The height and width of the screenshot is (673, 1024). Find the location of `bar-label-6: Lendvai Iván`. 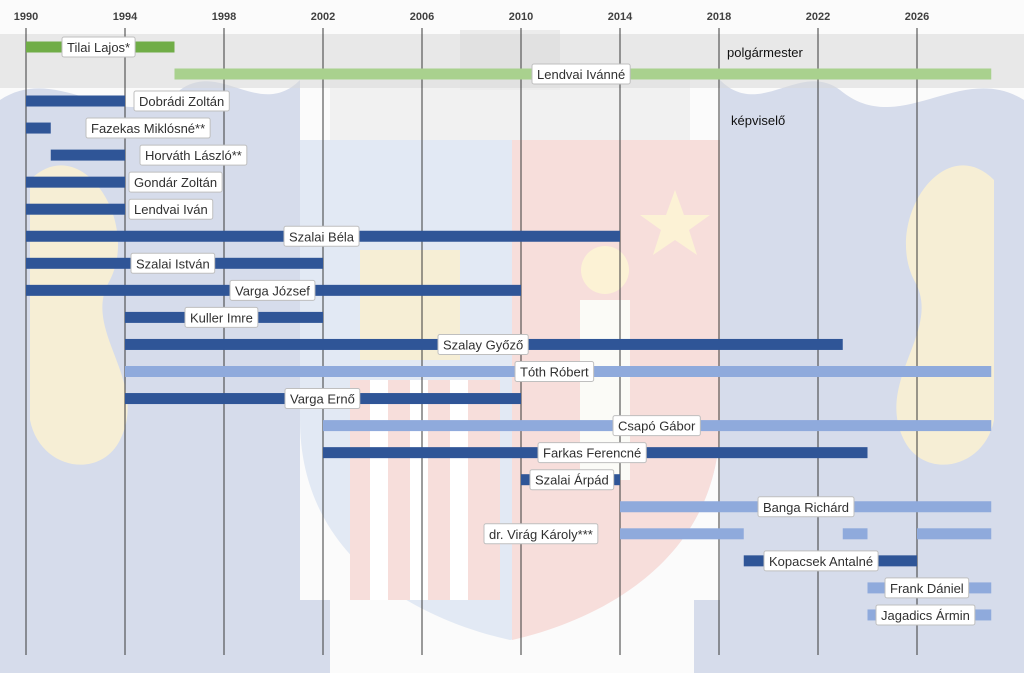

bar-label-6: Lendvai Iván is located at coordinates (171, 209).